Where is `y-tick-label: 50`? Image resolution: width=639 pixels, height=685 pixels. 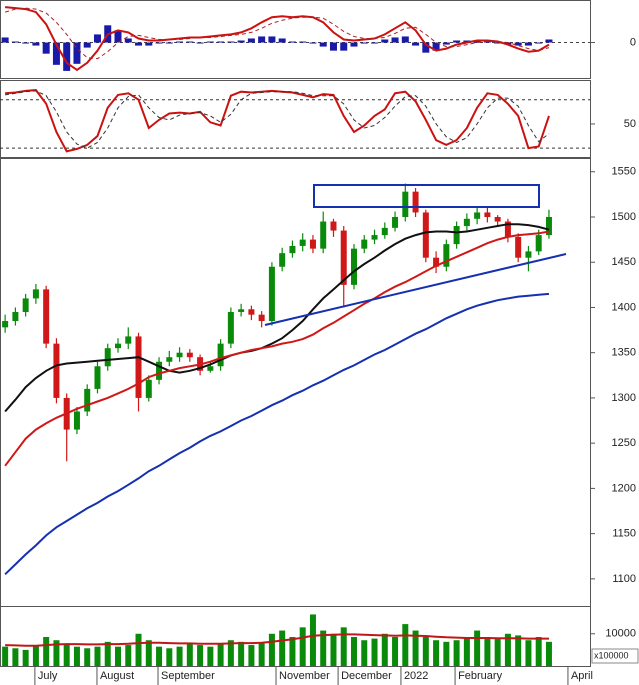
y-tick-label: 50 is located at coordinates (630, 124).